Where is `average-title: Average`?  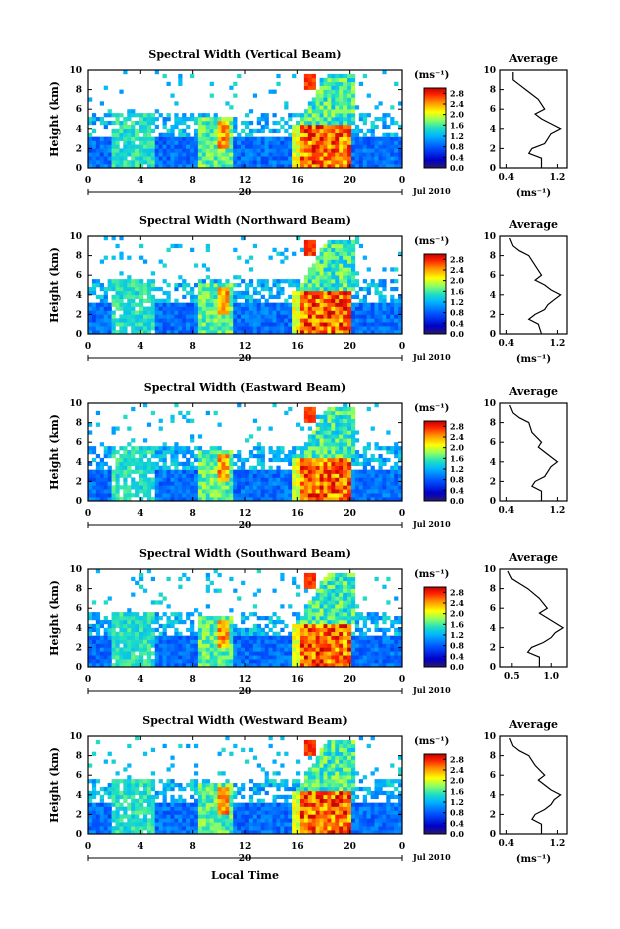
average-title: Average is located at coordinates (533, 58).